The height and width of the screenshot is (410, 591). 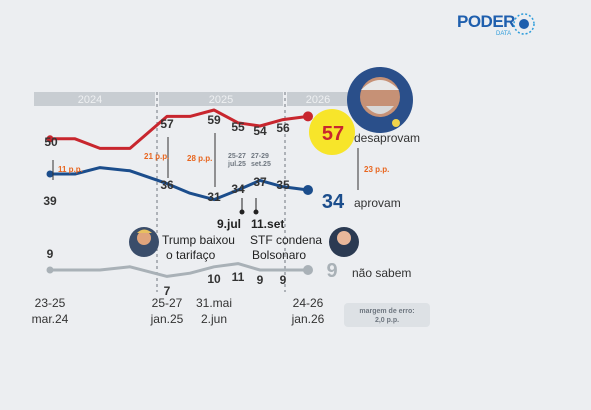 I want to click on dis-label-mai: 59, so click(x=214, y=120).